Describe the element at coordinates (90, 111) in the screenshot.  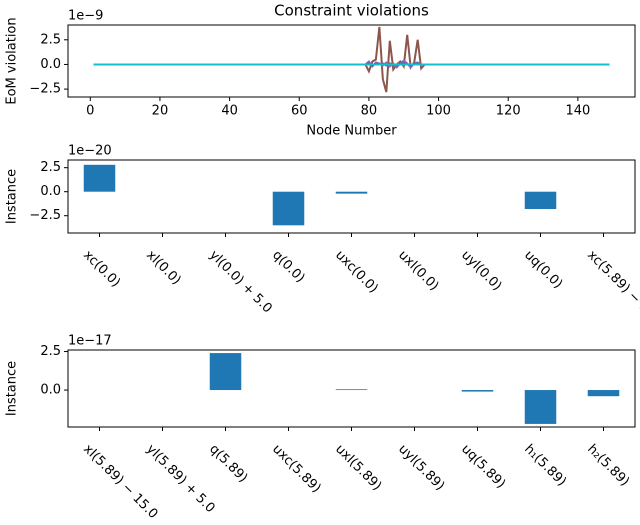
I see `x-tick-label: 0` at that location.